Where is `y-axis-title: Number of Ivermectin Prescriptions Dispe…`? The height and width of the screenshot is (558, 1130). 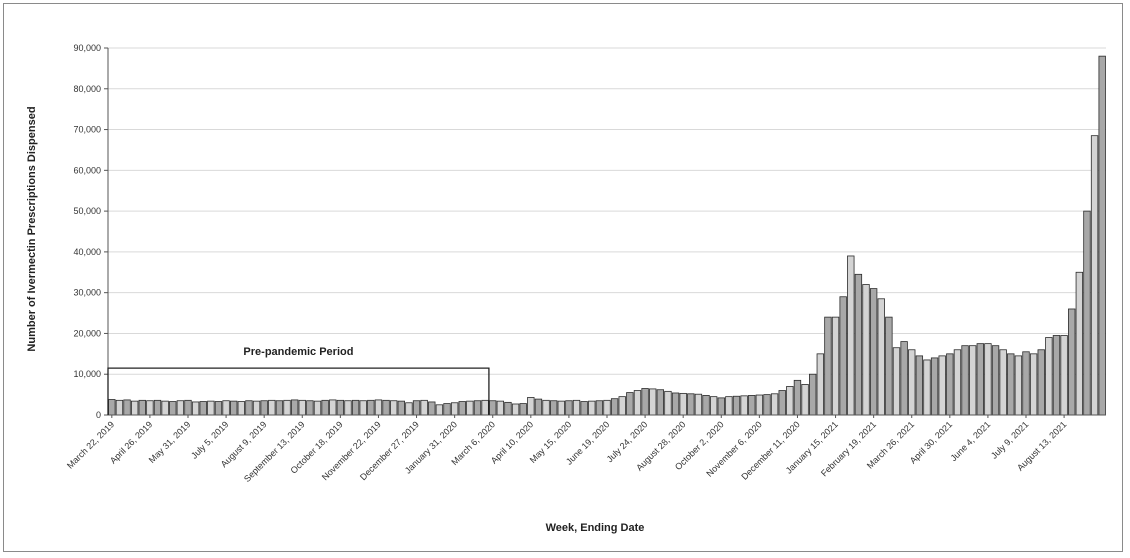 y-axis-title: Number of Ivermectin Prescriptions Dispe… is located at coordinates (32, 228).